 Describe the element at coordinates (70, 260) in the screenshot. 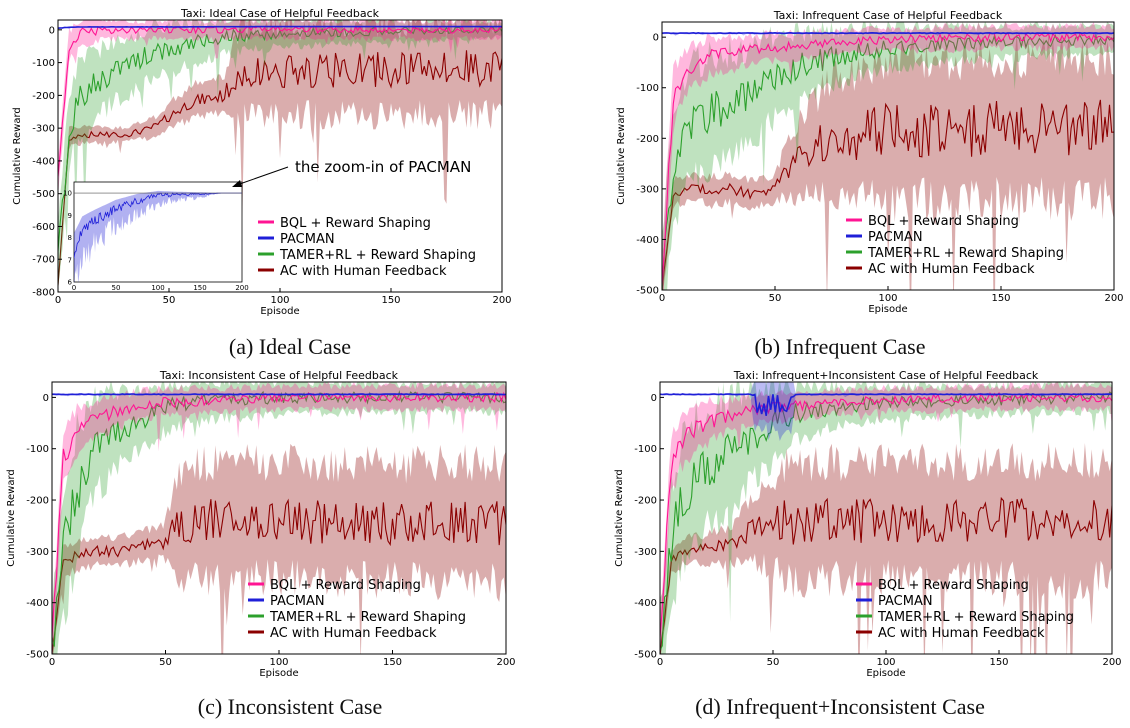

I see `inset-y-tick-label: 7` at that location.